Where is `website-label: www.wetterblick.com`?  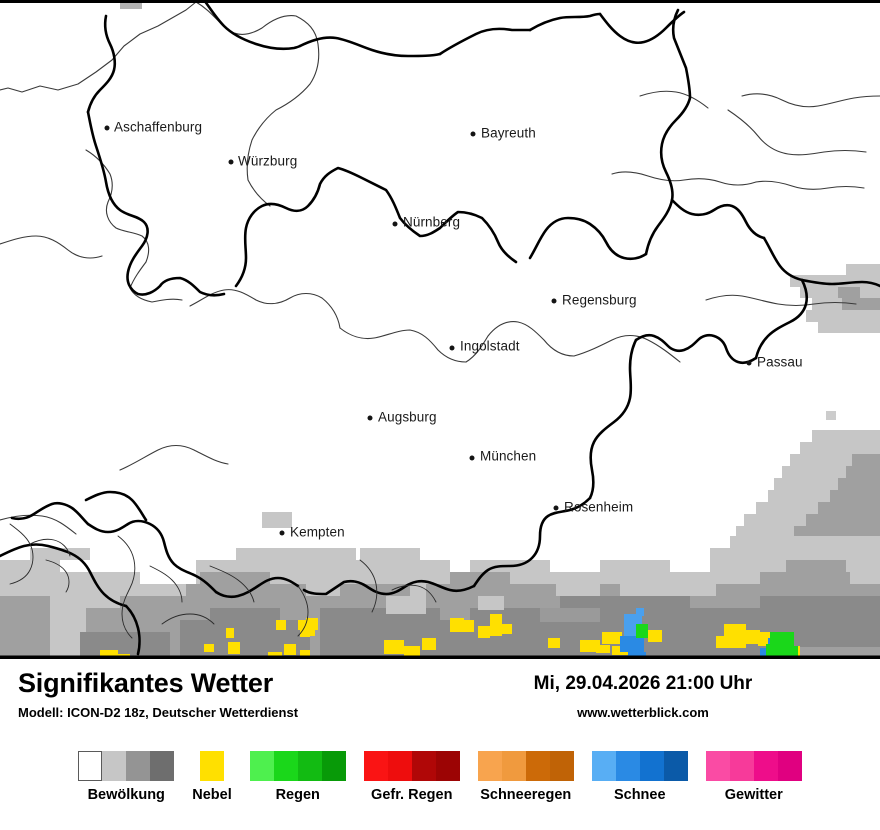 website-label: www.wetterblick.com is located at coordinates (643, 712).